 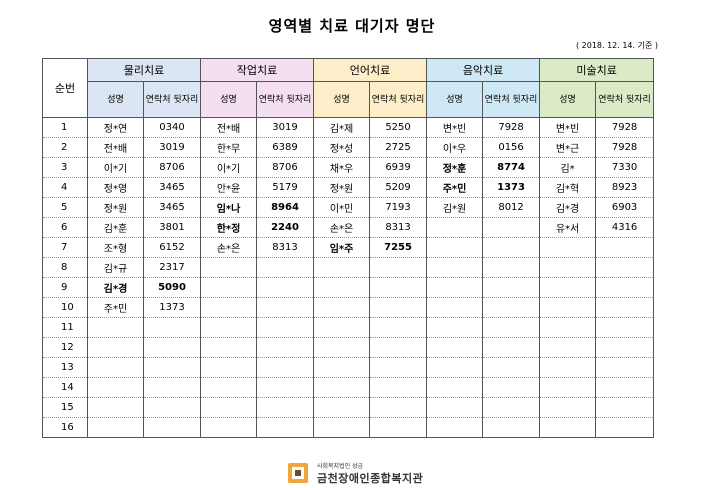 What do you see at coordinates (370, 70) in the screenshot?
I see `area-header: 언어치료` at bounding box center [370, 70].